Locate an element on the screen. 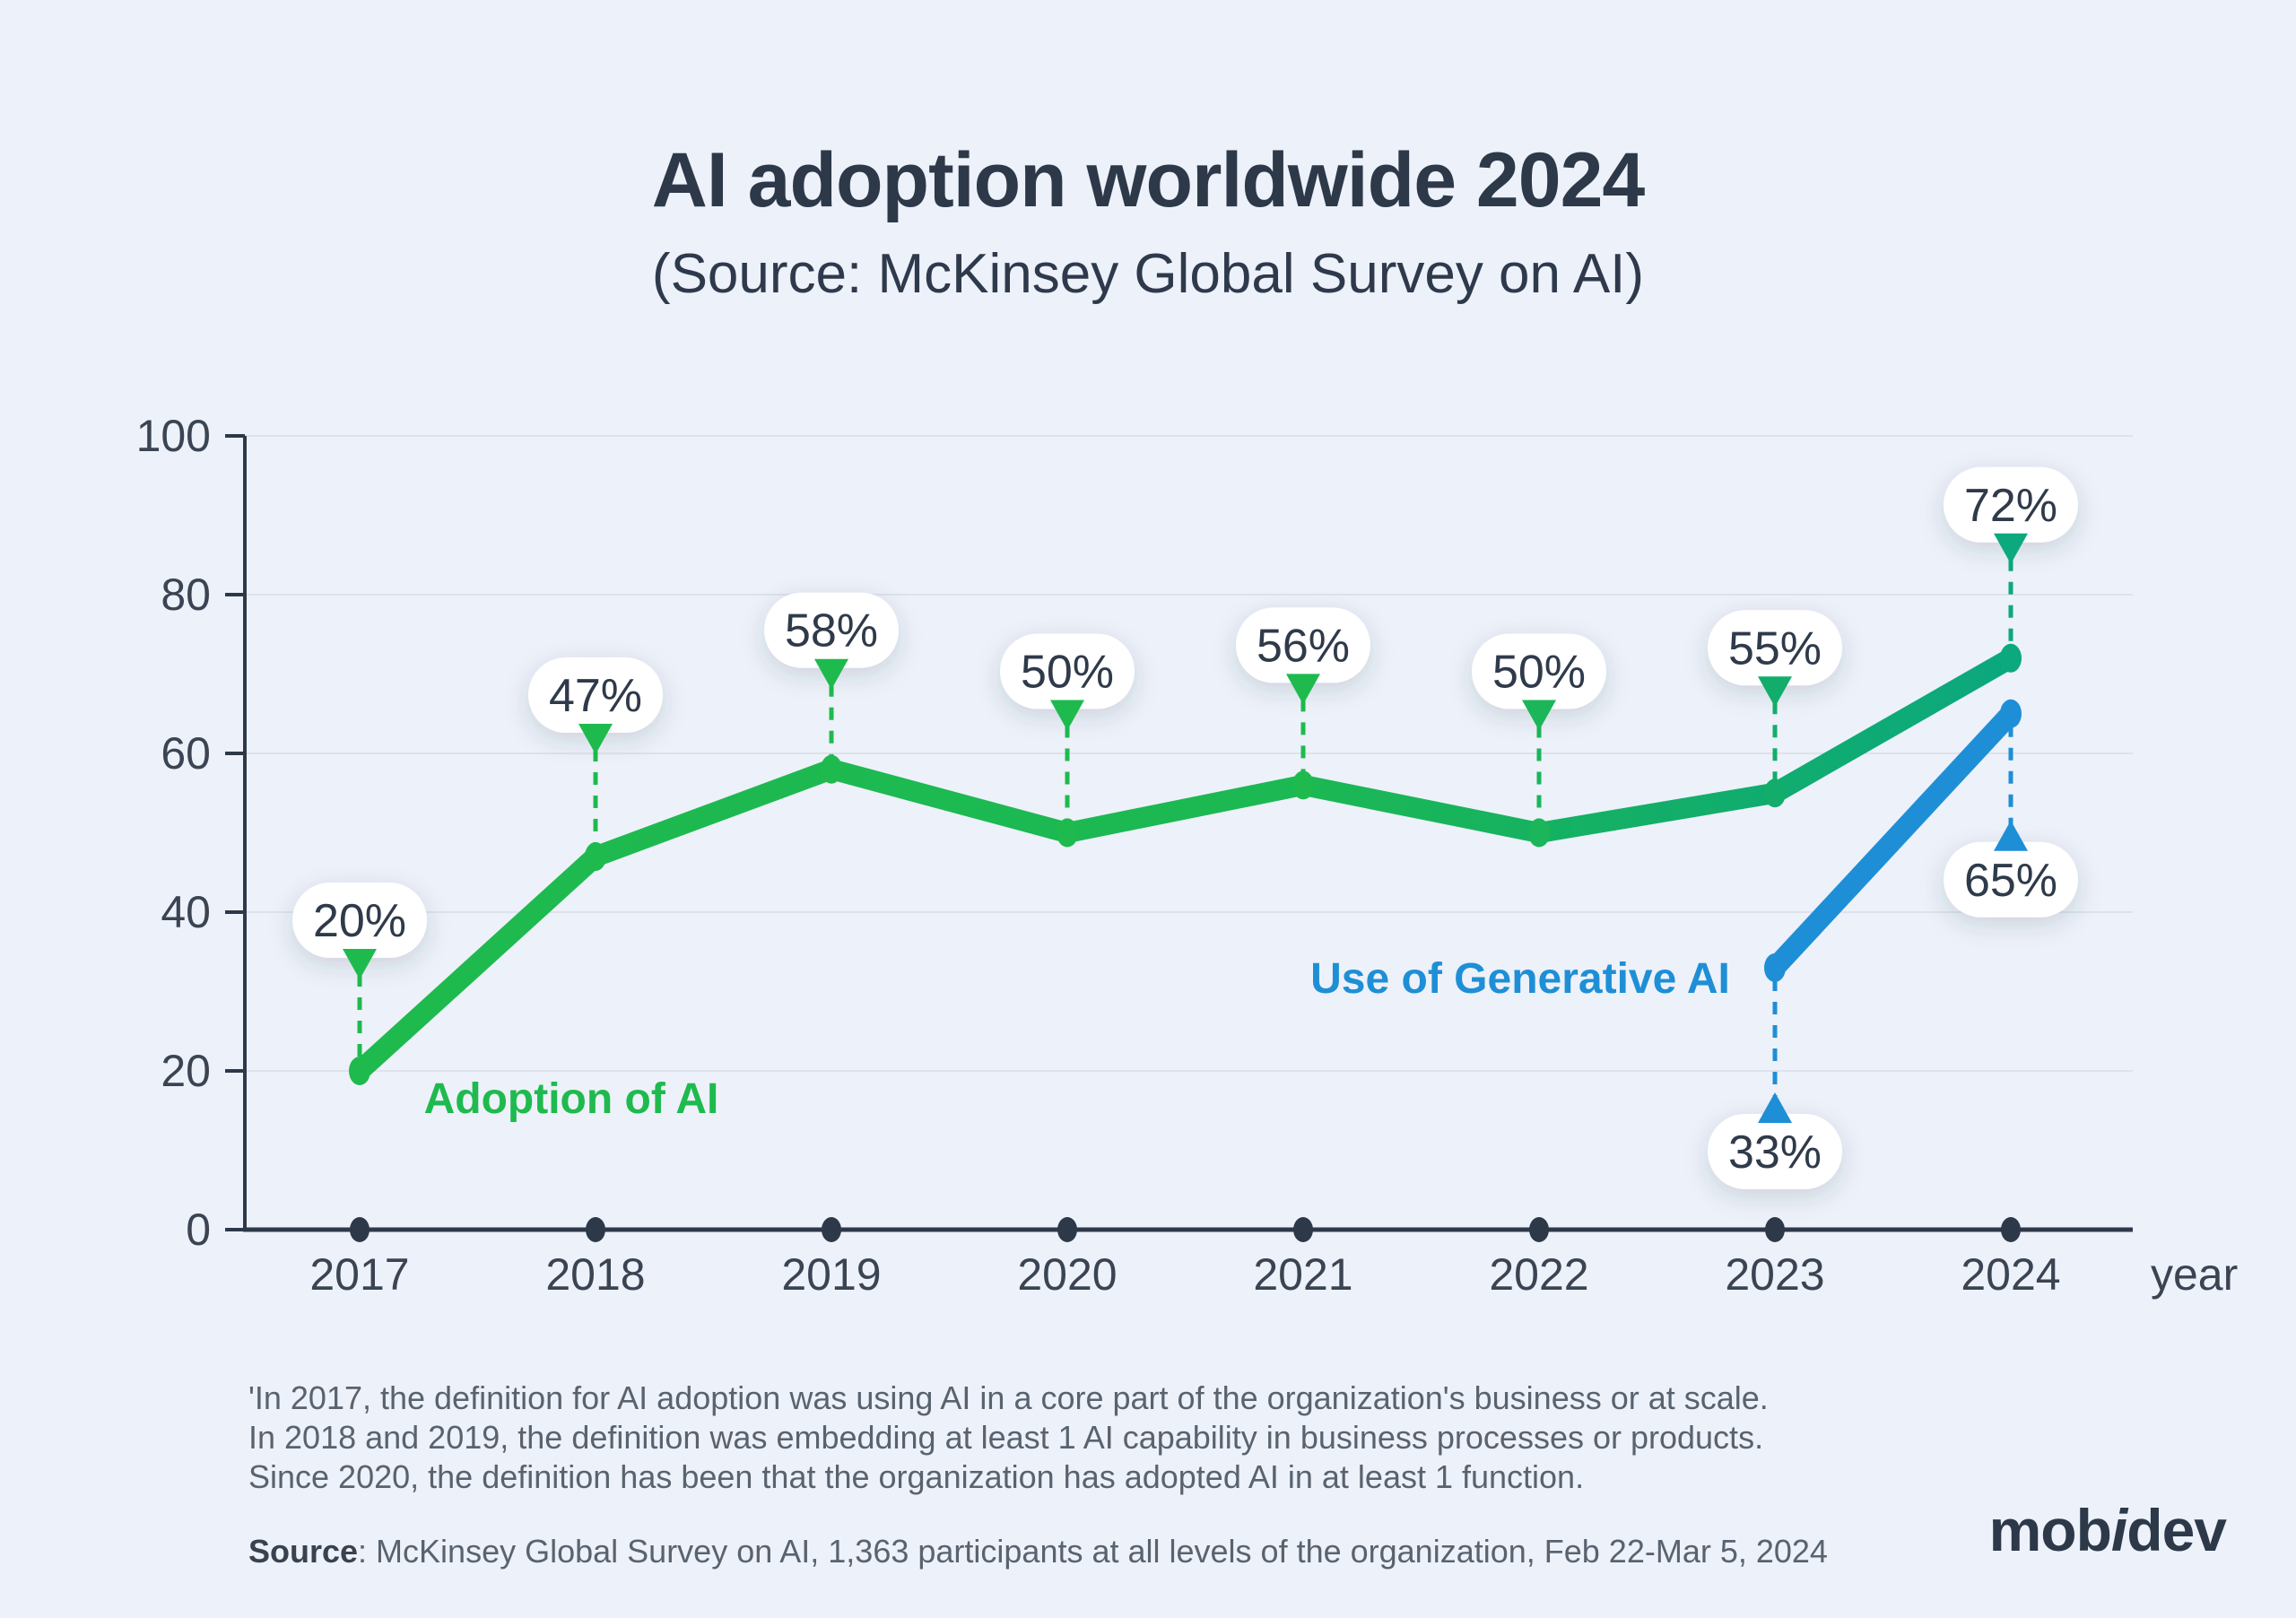 Image resolution: width=2296 pixels, height=1618 pixels. data-label-text: 33% is located at coordinates (1775, 1153).